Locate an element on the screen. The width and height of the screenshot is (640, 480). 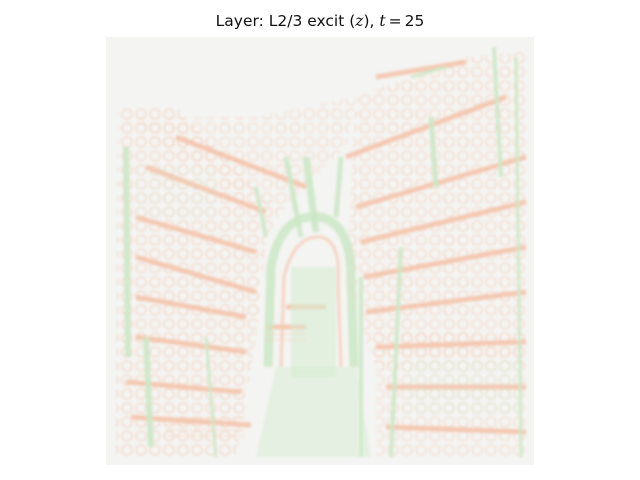
title-t-symbol: t is located at coordinates (382, 21).